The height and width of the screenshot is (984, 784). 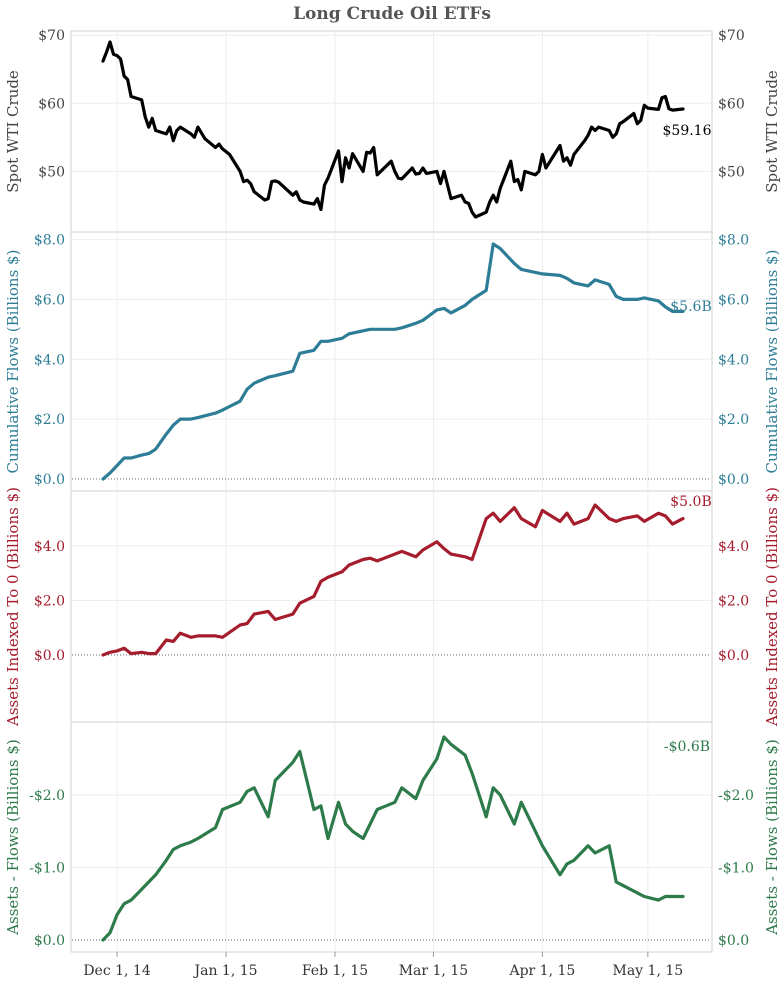 I want to click on y-tick-label-right: -$2.0, so click(x=736, y=796).